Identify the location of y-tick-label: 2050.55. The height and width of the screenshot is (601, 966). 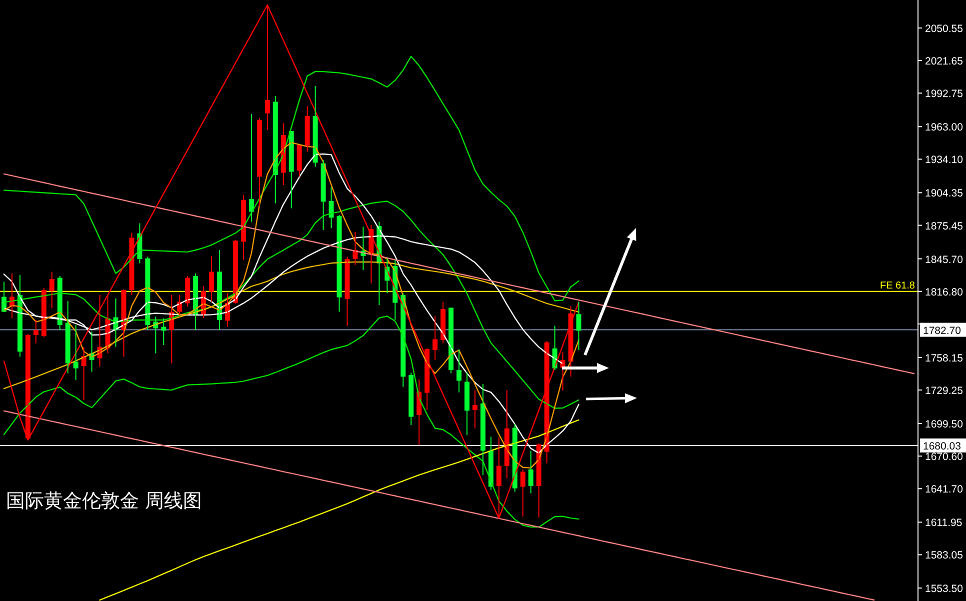
(944, 29).